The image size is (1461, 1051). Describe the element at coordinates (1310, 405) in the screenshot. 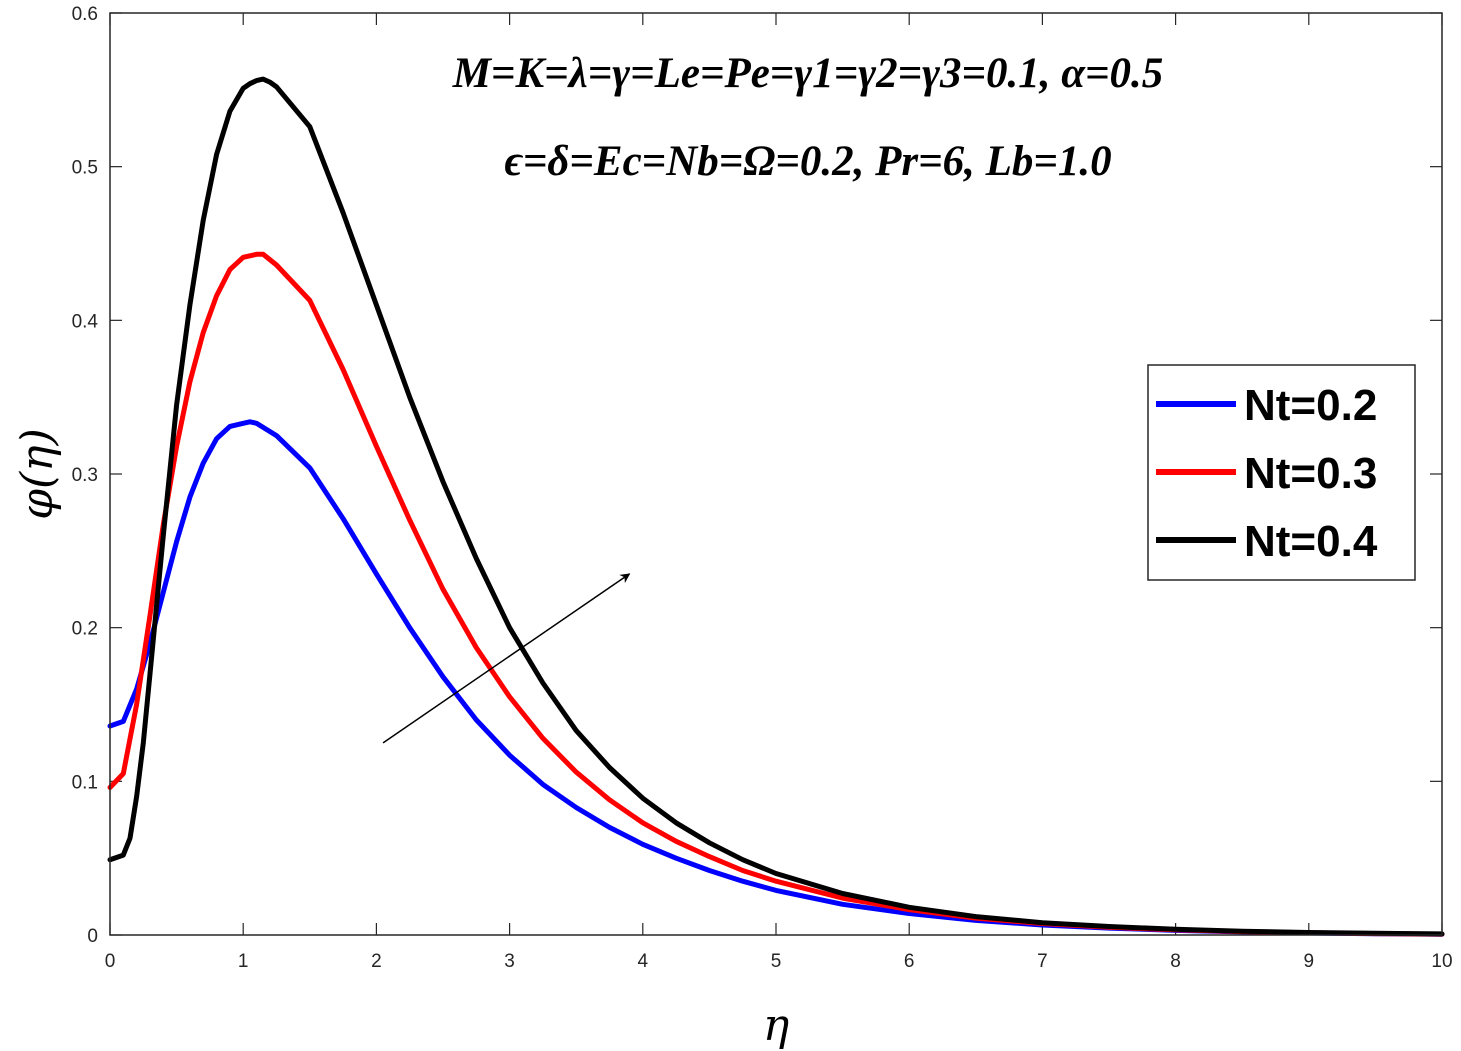

I see `legend-label: Nt=0.2` at that location.